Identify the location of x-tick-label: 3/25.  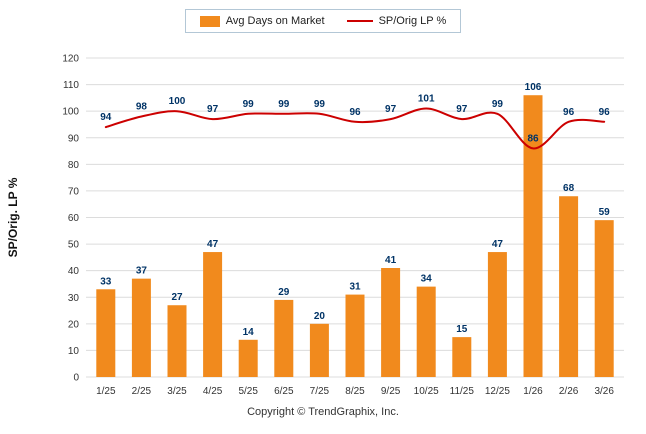
(177, 391).